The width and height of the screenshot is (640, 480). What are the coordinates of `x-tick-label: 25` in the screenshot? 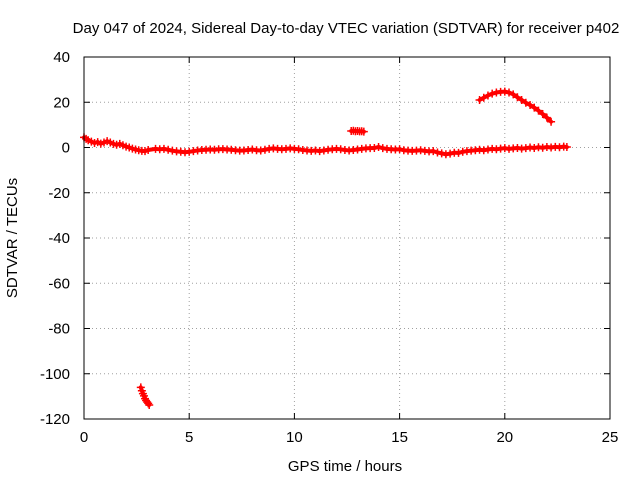 It's located at (610, 437).